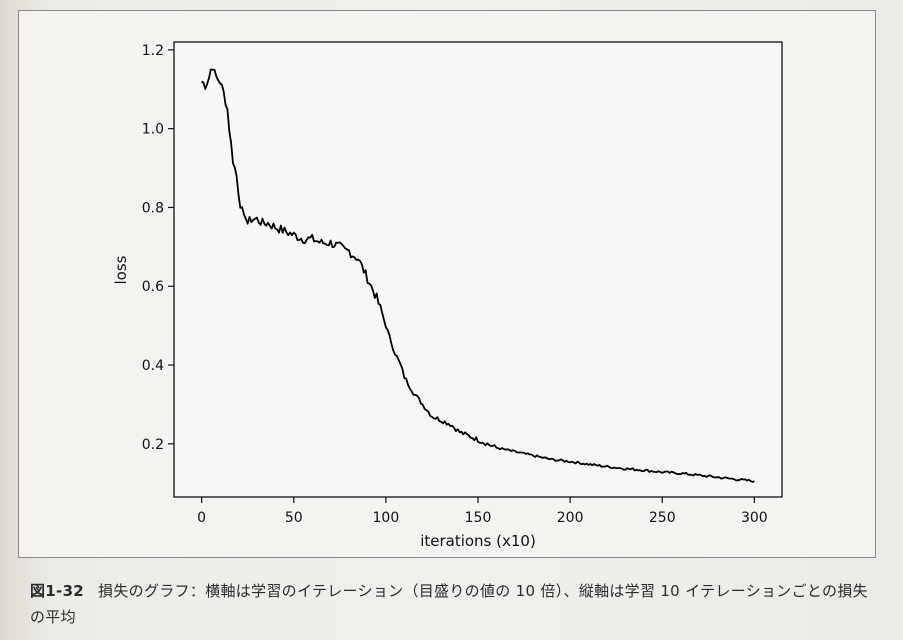 The height and width of the screenshot is (640, 903). Describe the element at coordinates (153, 445) in the screenshot. I see `y-tick-label: 0.2` at that location.